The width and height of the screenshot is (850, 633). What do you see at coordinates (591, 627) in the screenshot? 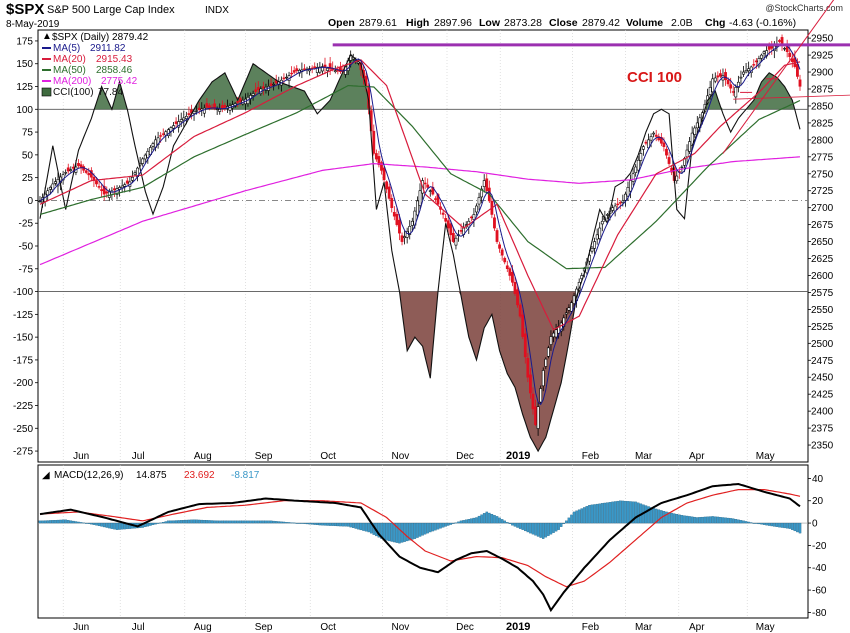
I see `month-label-macd: Feb` at bounding box center [591, 627].